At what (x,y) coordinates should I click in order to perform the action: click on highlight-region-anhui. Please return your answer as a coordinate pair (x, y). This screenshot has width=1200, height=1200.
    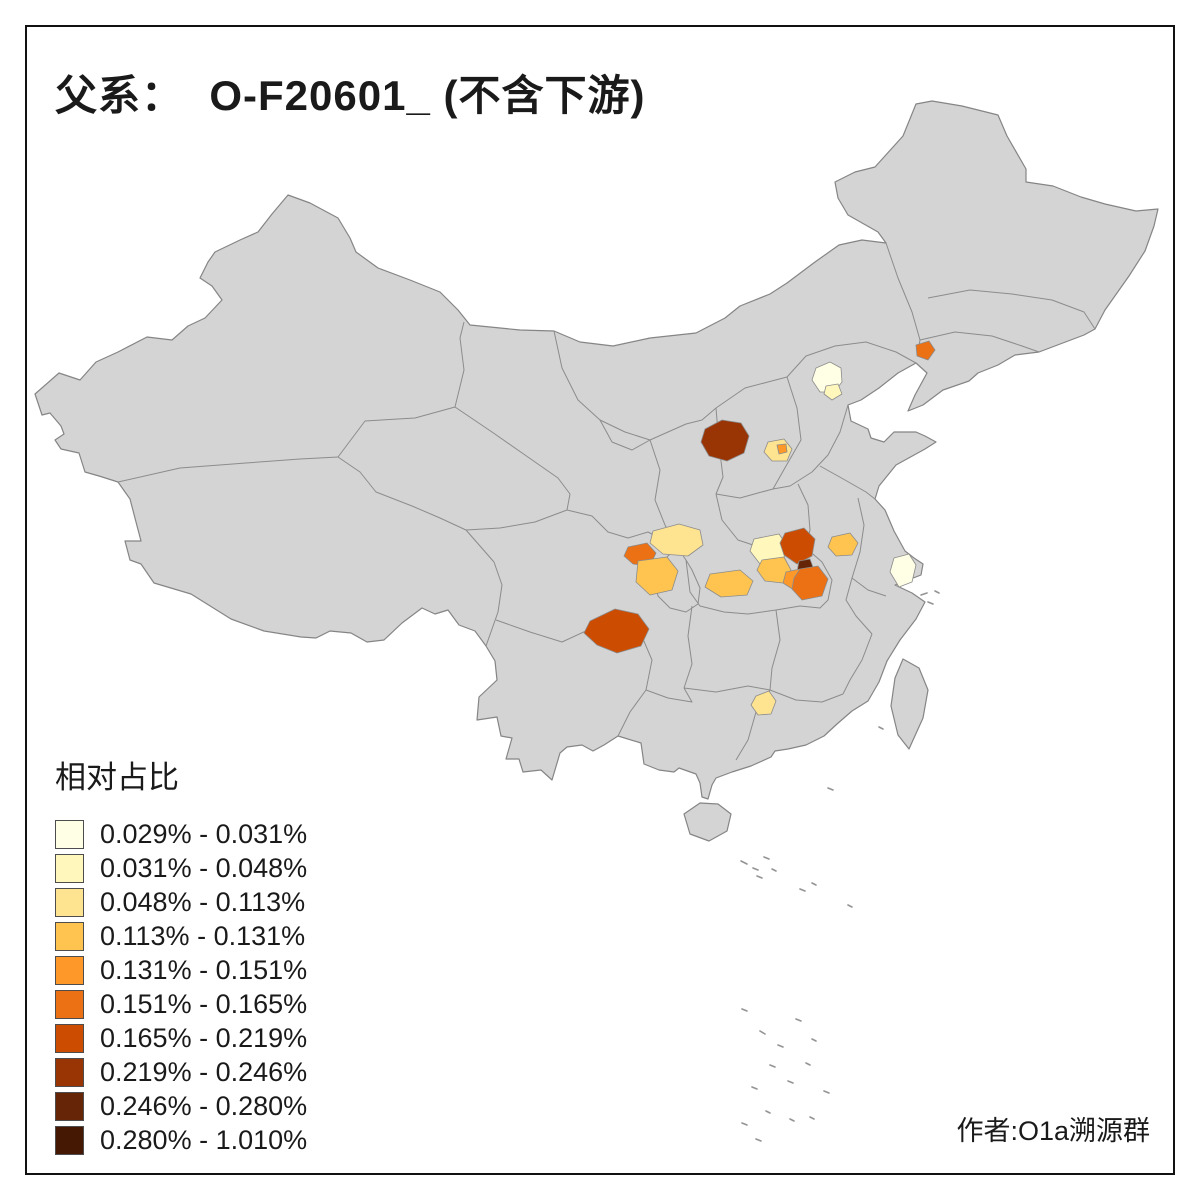
    Looking at the image, I should click on (843, 544).